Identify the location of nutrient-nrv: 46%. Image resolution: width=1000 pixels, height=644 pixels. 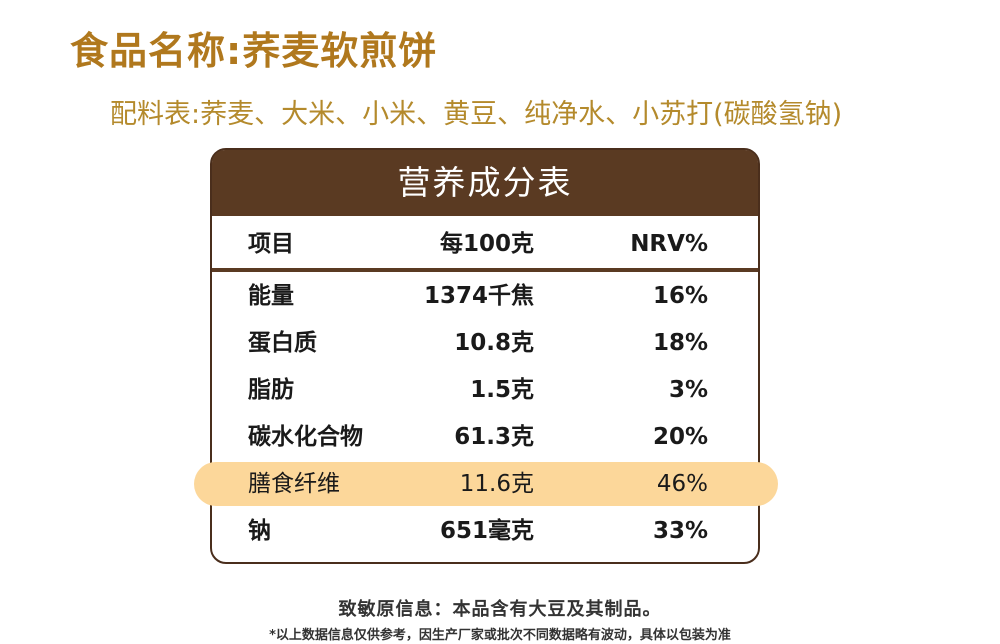
(682, 484).